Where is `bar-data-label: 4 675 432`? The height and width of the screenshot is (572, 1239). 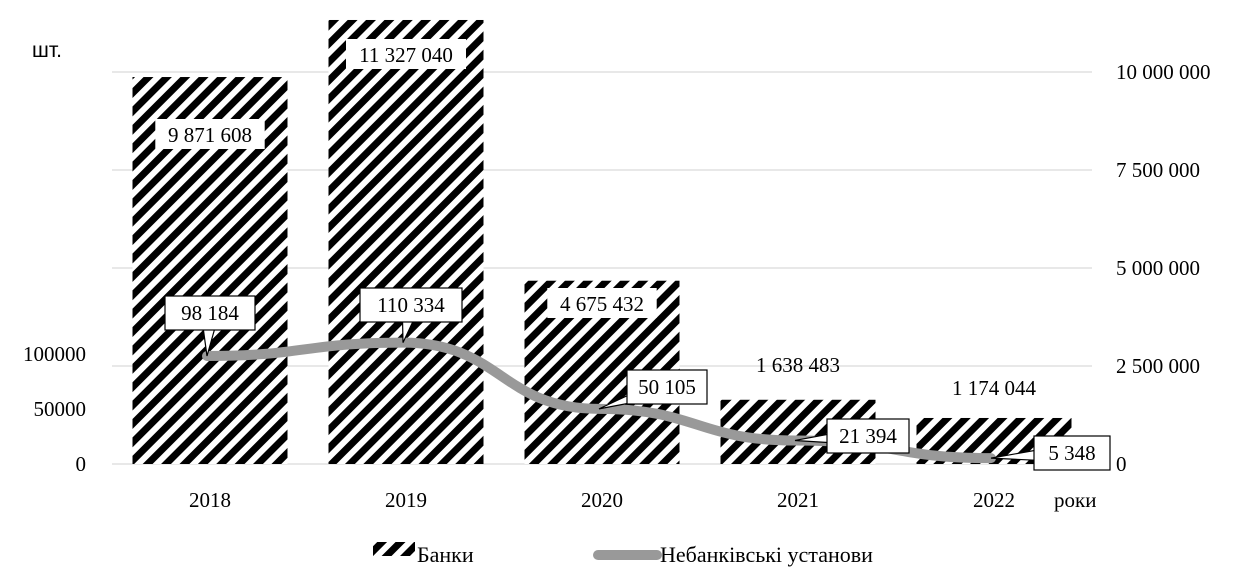
bar-data-label: 4 675 432 is located at coordinates (602, 304).